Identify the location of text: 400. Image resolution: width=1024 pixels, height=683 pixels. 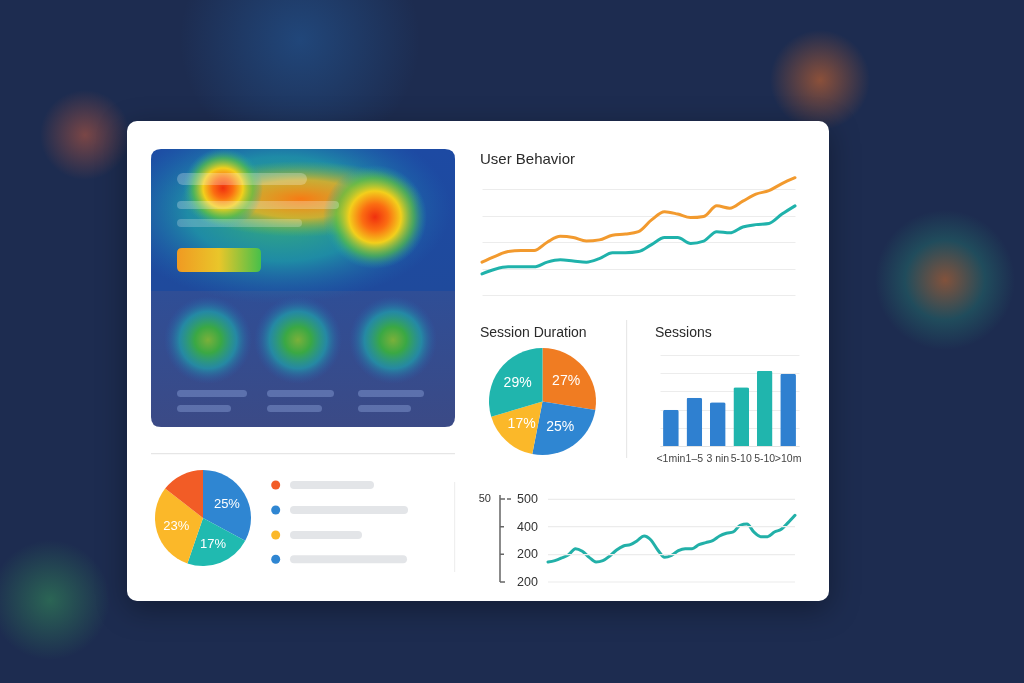
(527, 526).